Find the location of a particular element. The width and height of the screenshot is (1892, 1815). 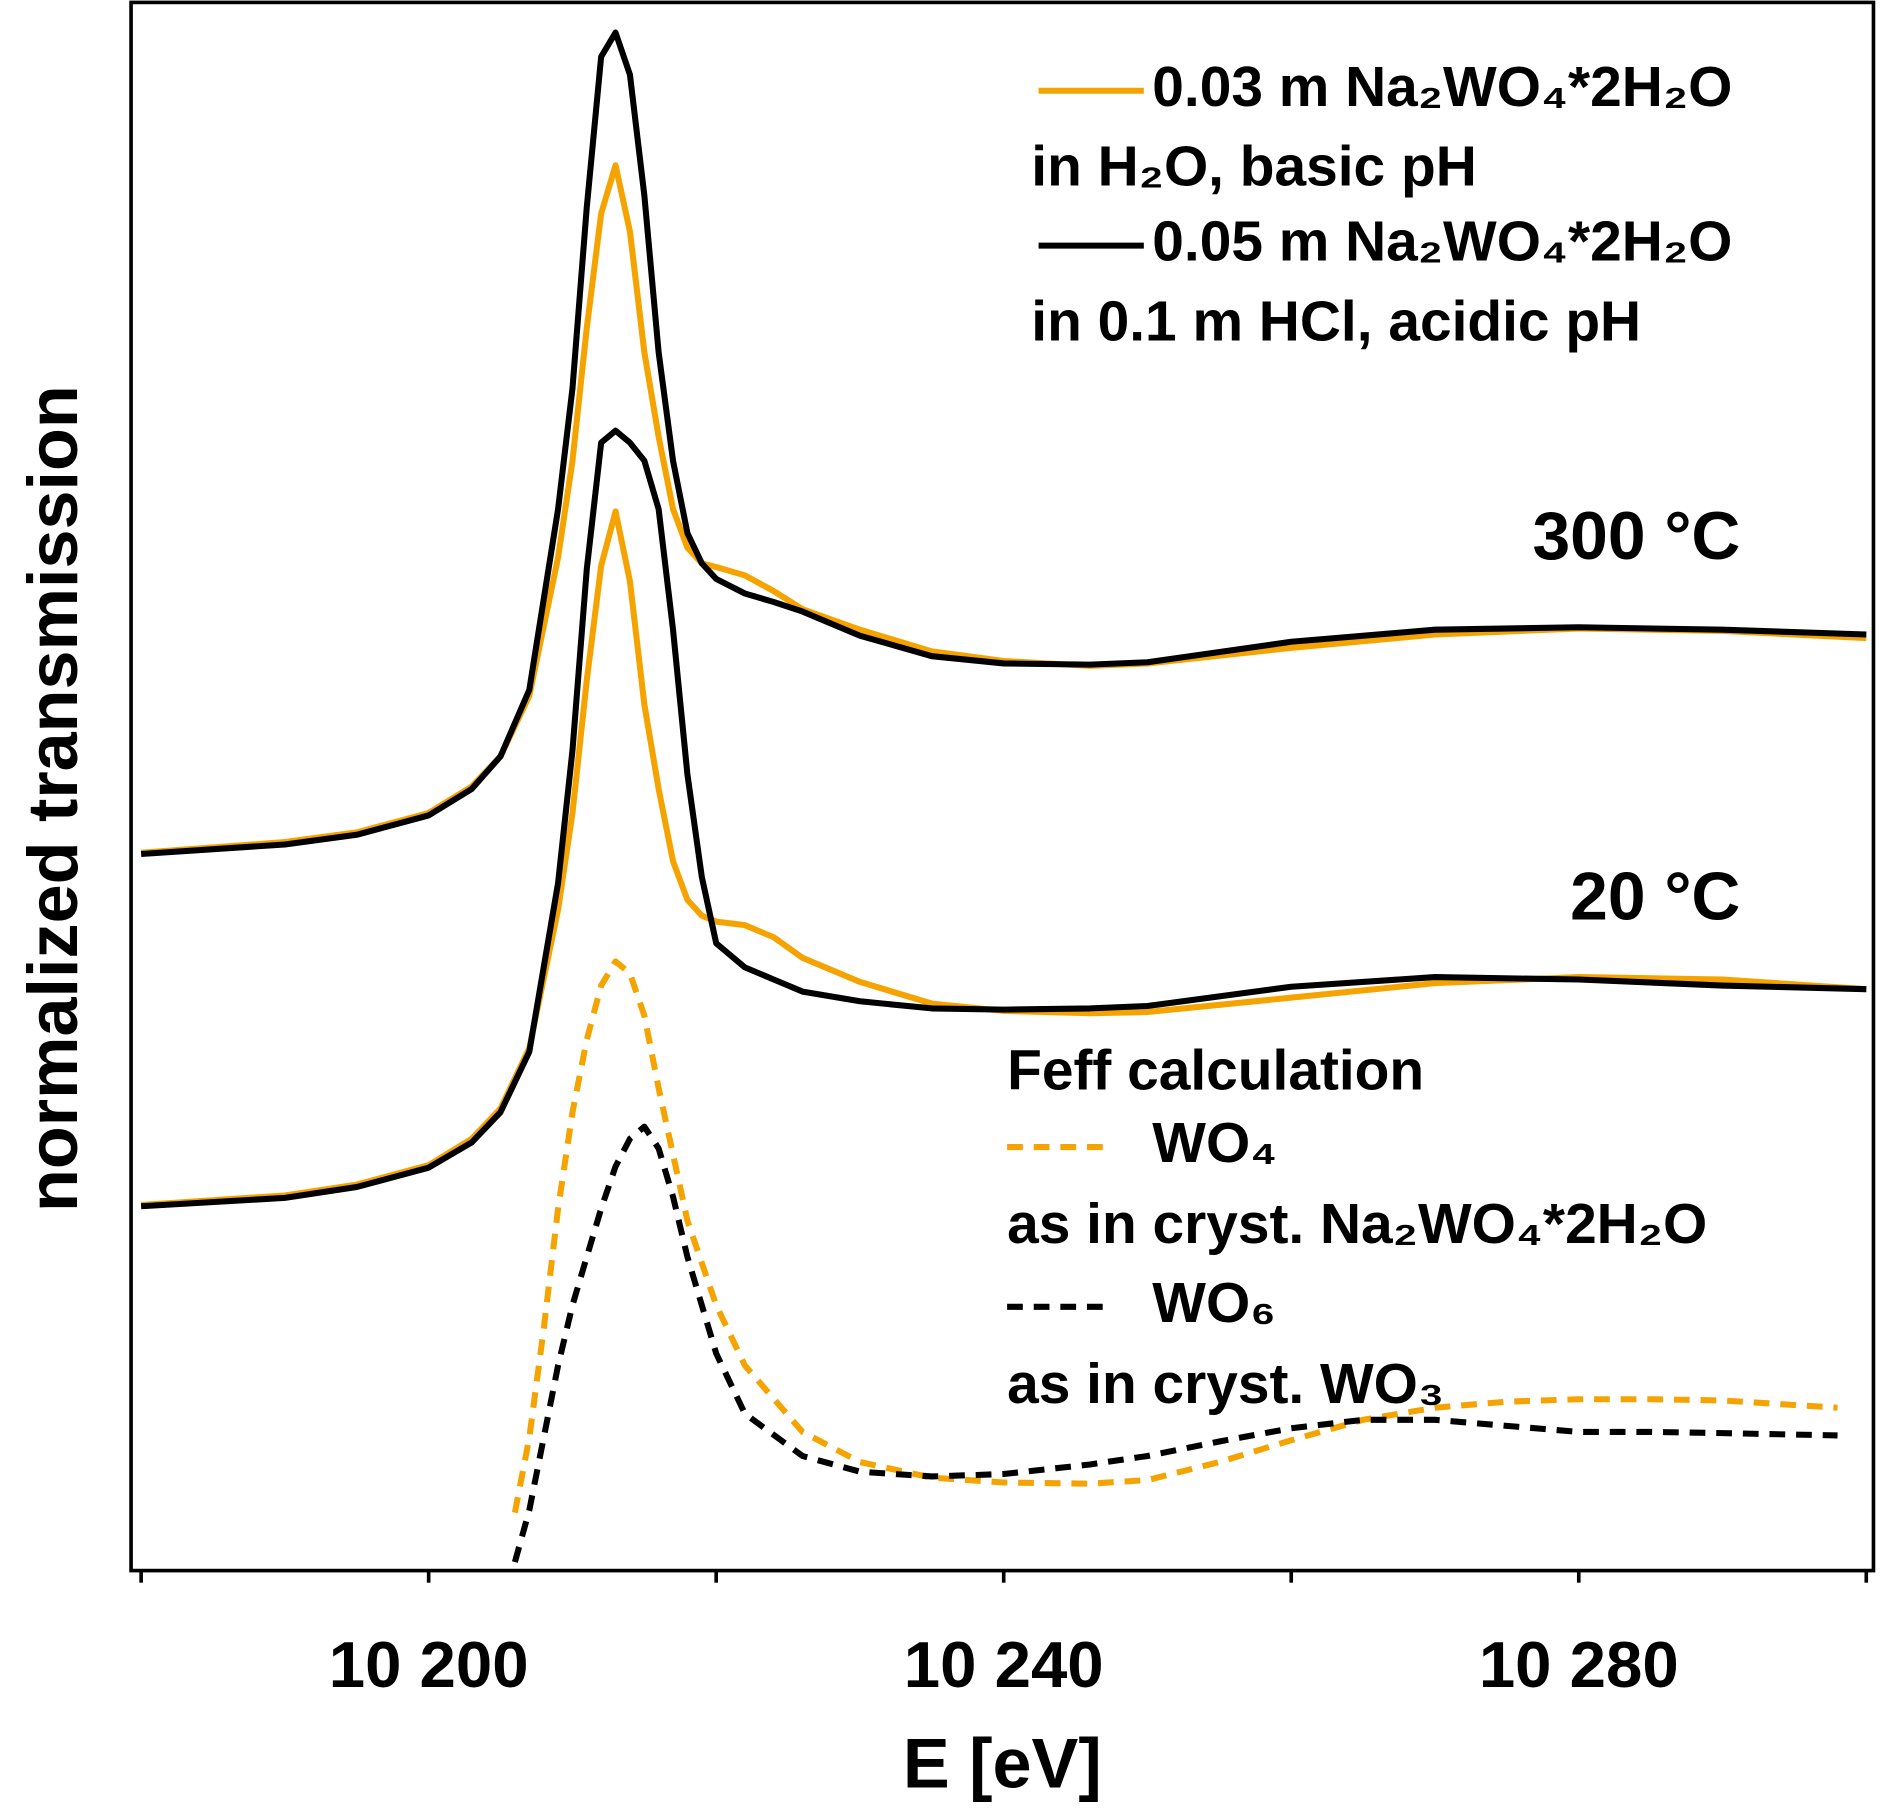

x-tick-label: 10 200 is located at coordinates (429, 1664).